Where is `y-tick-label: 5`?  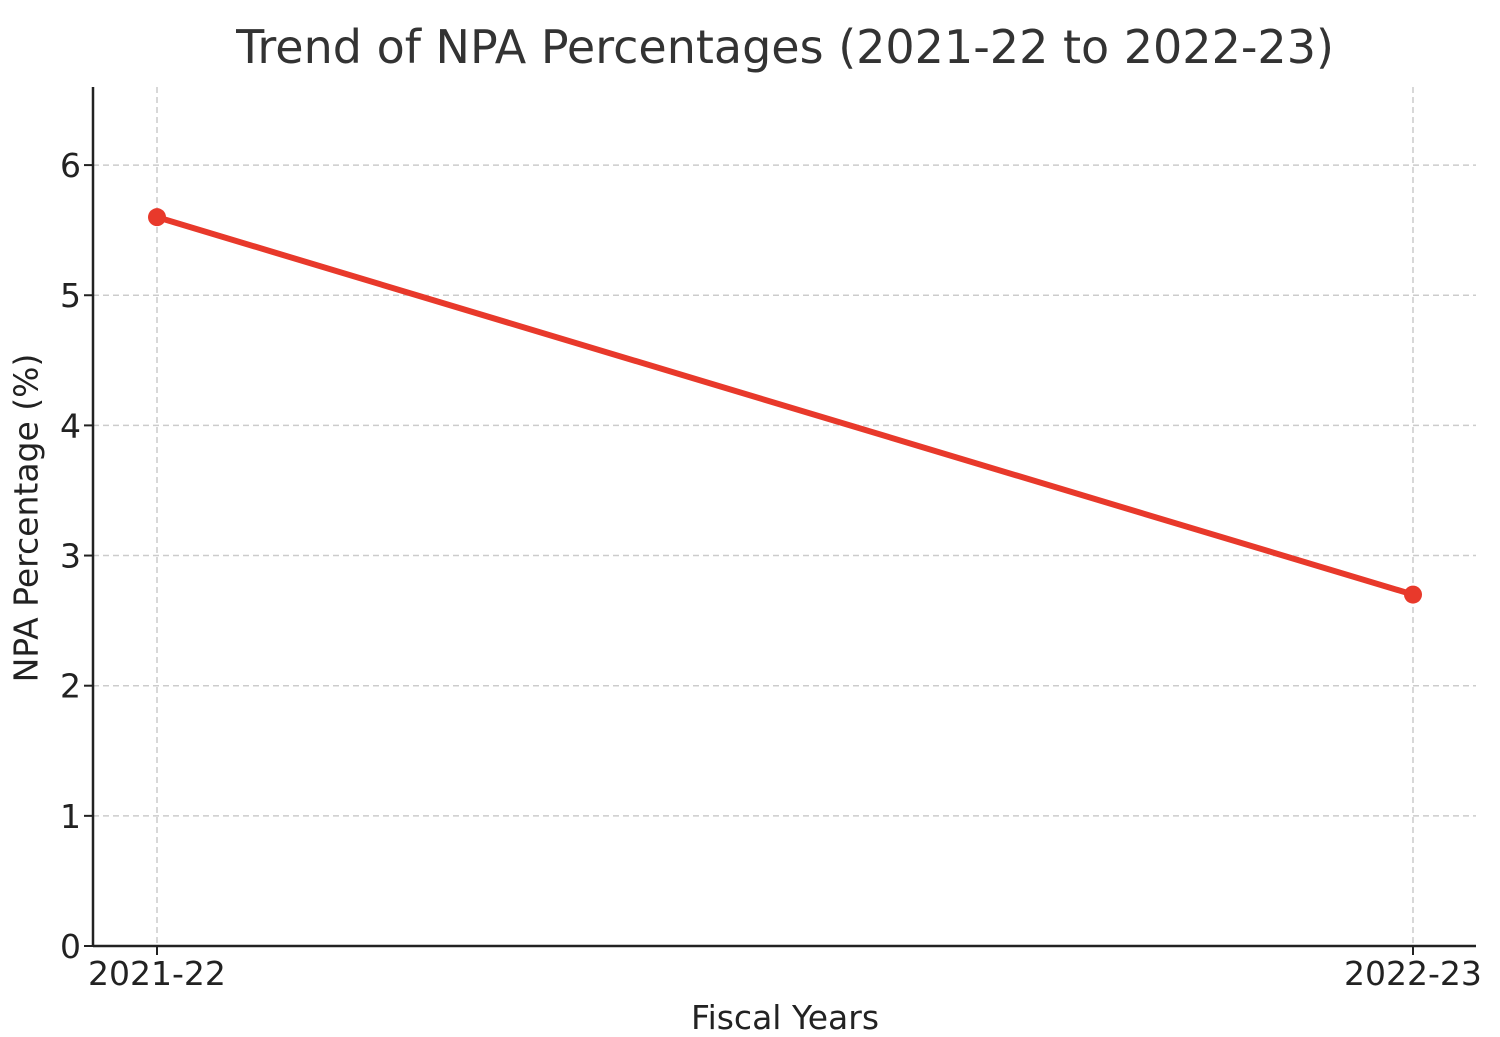
y-tick-label: 5 is located at coordinates (70, 295).